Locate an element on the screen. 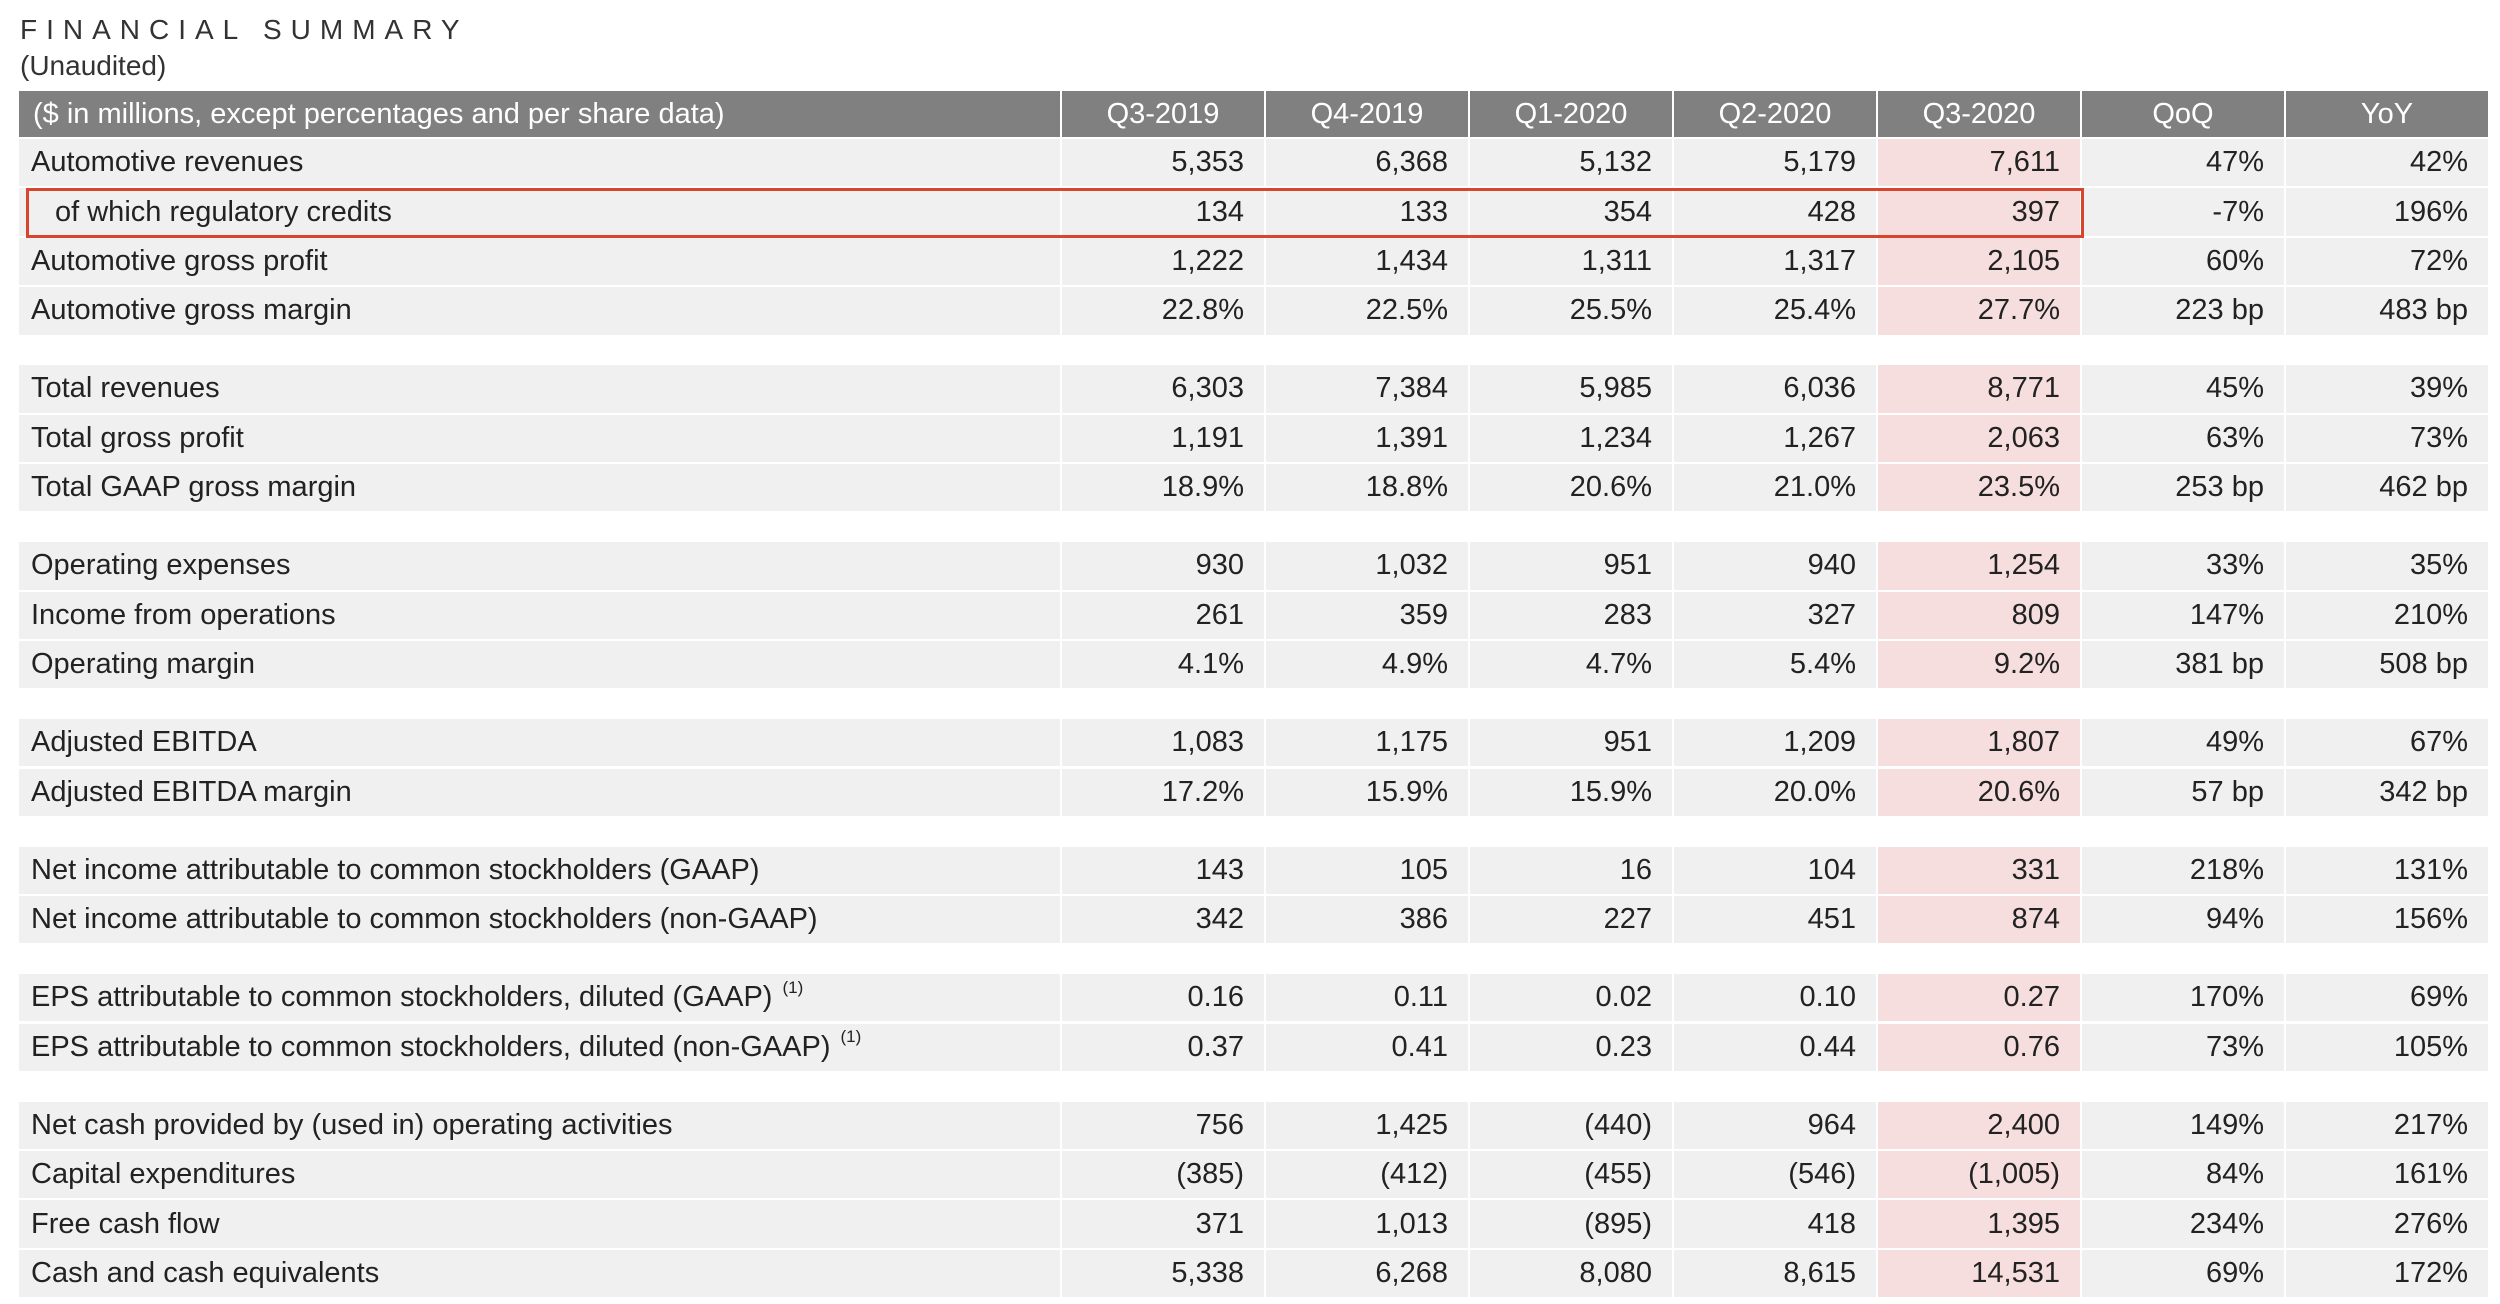 The image size is (2500, 1304). column-header: QoQ is located at coordinates (2184, 115).